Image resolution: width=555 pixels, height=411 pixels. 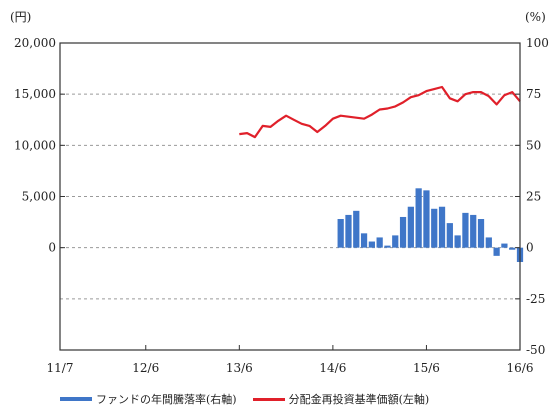 I want to click on return-bars, so click(x=430, y=225).